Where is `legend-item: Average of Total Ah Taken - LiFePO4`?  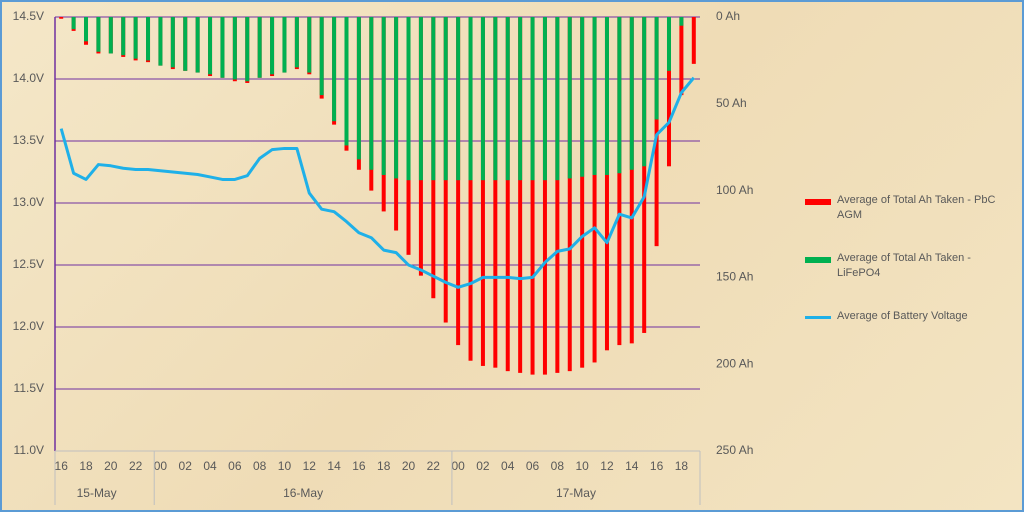
legend-item: Average of Total Ah Taken - LiFePO4 is located at coordinates (910, 266).